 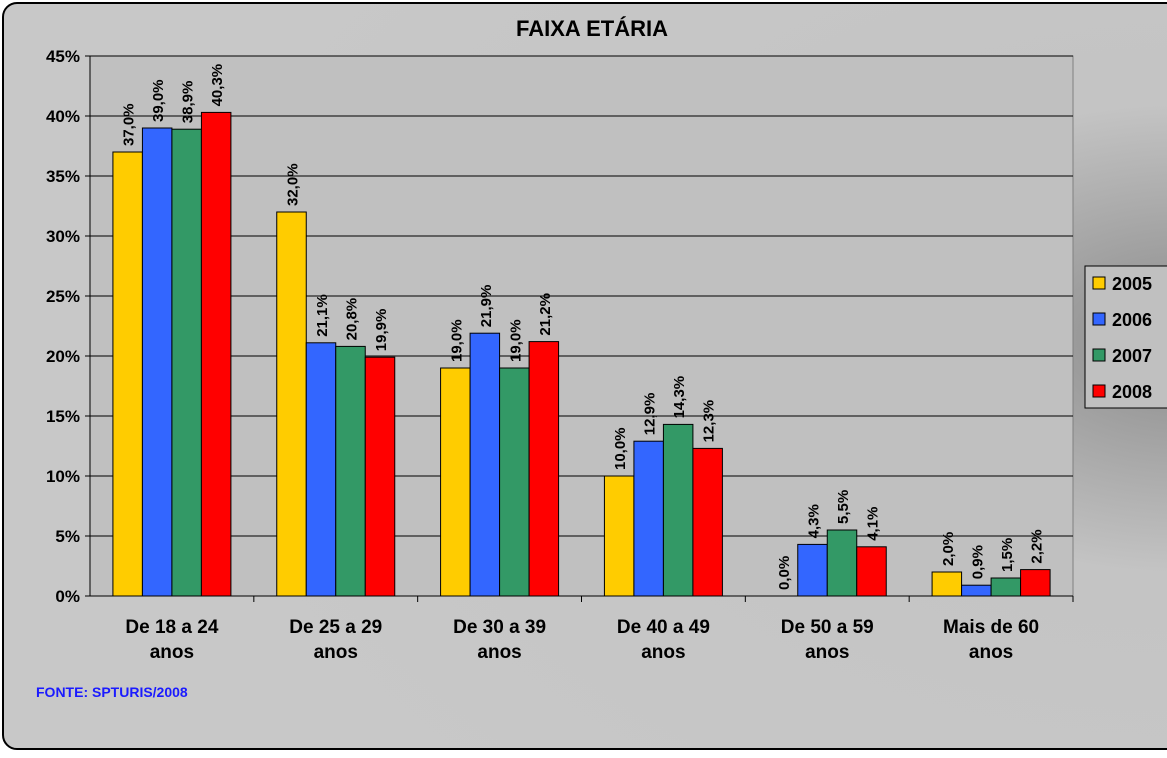 What do you see at coordinates (293, 184) in the screenshot?
I see `value-label: 32,0%` at bounding box center [293, 184].